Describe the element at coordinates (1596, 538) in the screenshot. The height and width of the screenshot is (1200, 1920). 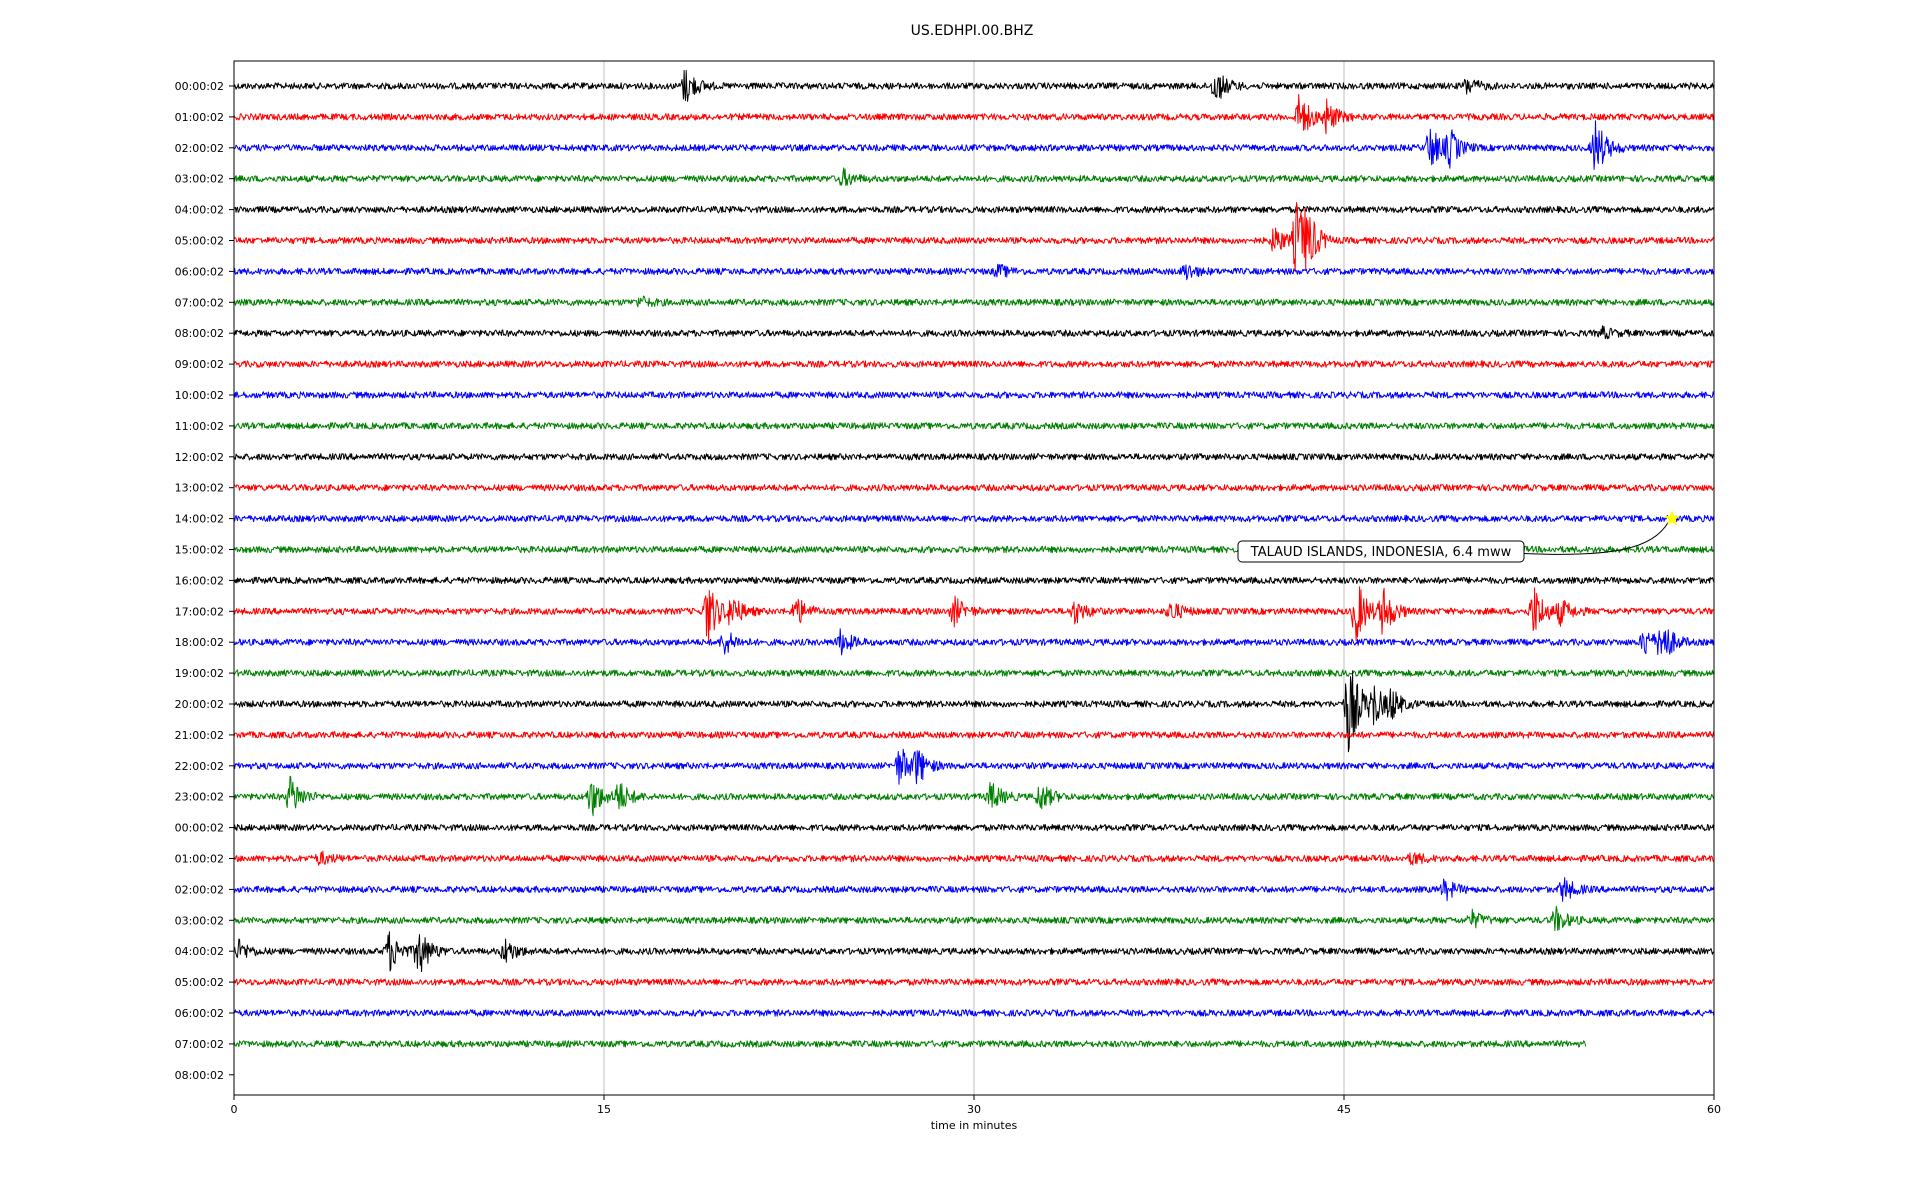
I see `annotation-connector` at that location.